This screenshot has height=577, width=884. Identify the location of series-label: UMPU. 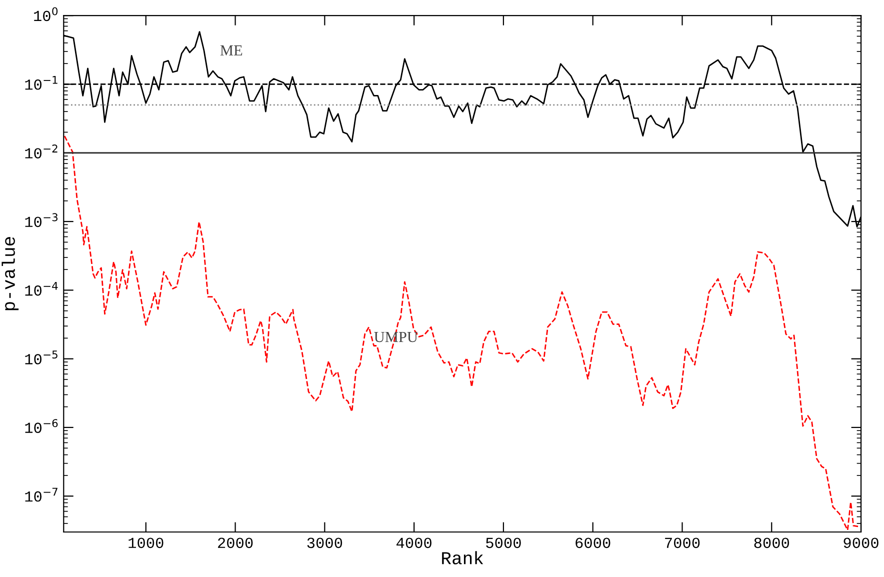
(396, 337).